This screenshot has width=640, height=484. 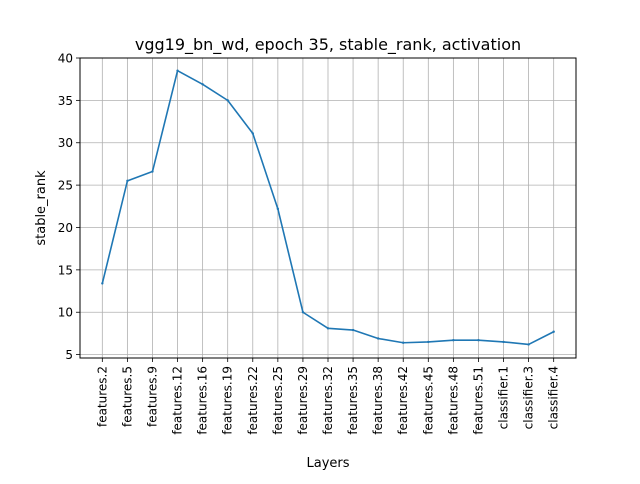 I want to click on x-tick-label: features.5, so click(x=127, y=396).